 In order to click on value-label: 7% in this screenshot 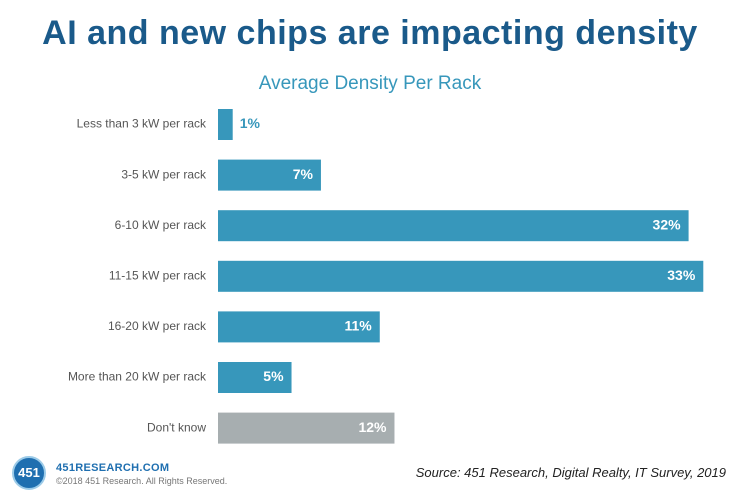, I will do `click(303, 174)`.